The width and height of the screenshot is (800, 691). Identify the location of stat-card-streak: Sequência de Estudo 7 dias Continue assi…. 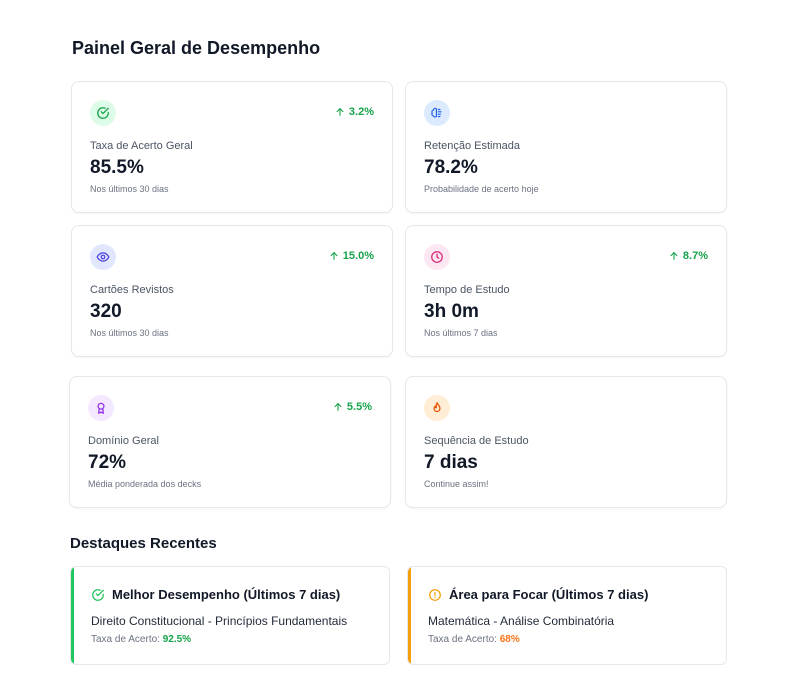
(566, 442).